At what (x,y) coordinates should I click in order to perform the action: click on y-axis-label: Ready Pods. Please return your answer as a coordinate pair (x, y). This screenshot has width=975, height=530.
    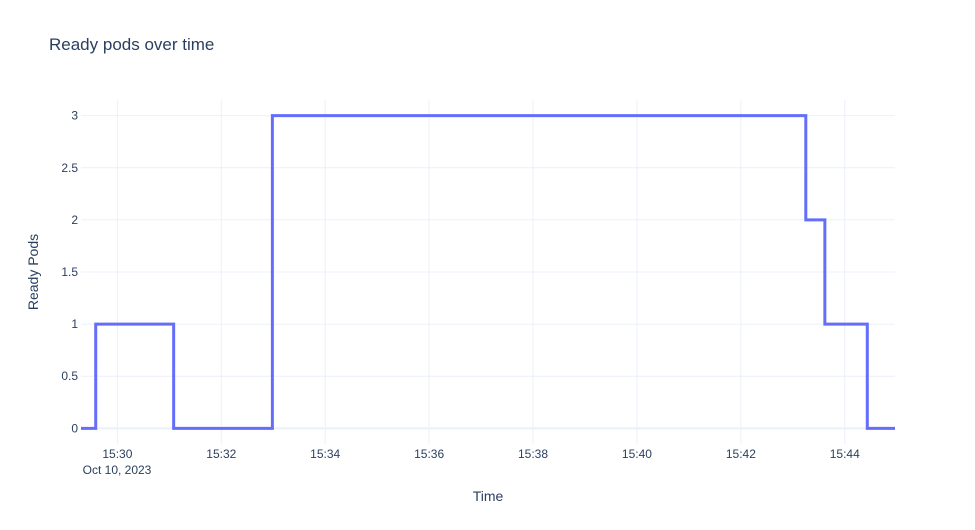
    Looking at the image, I should click on (33, 272).